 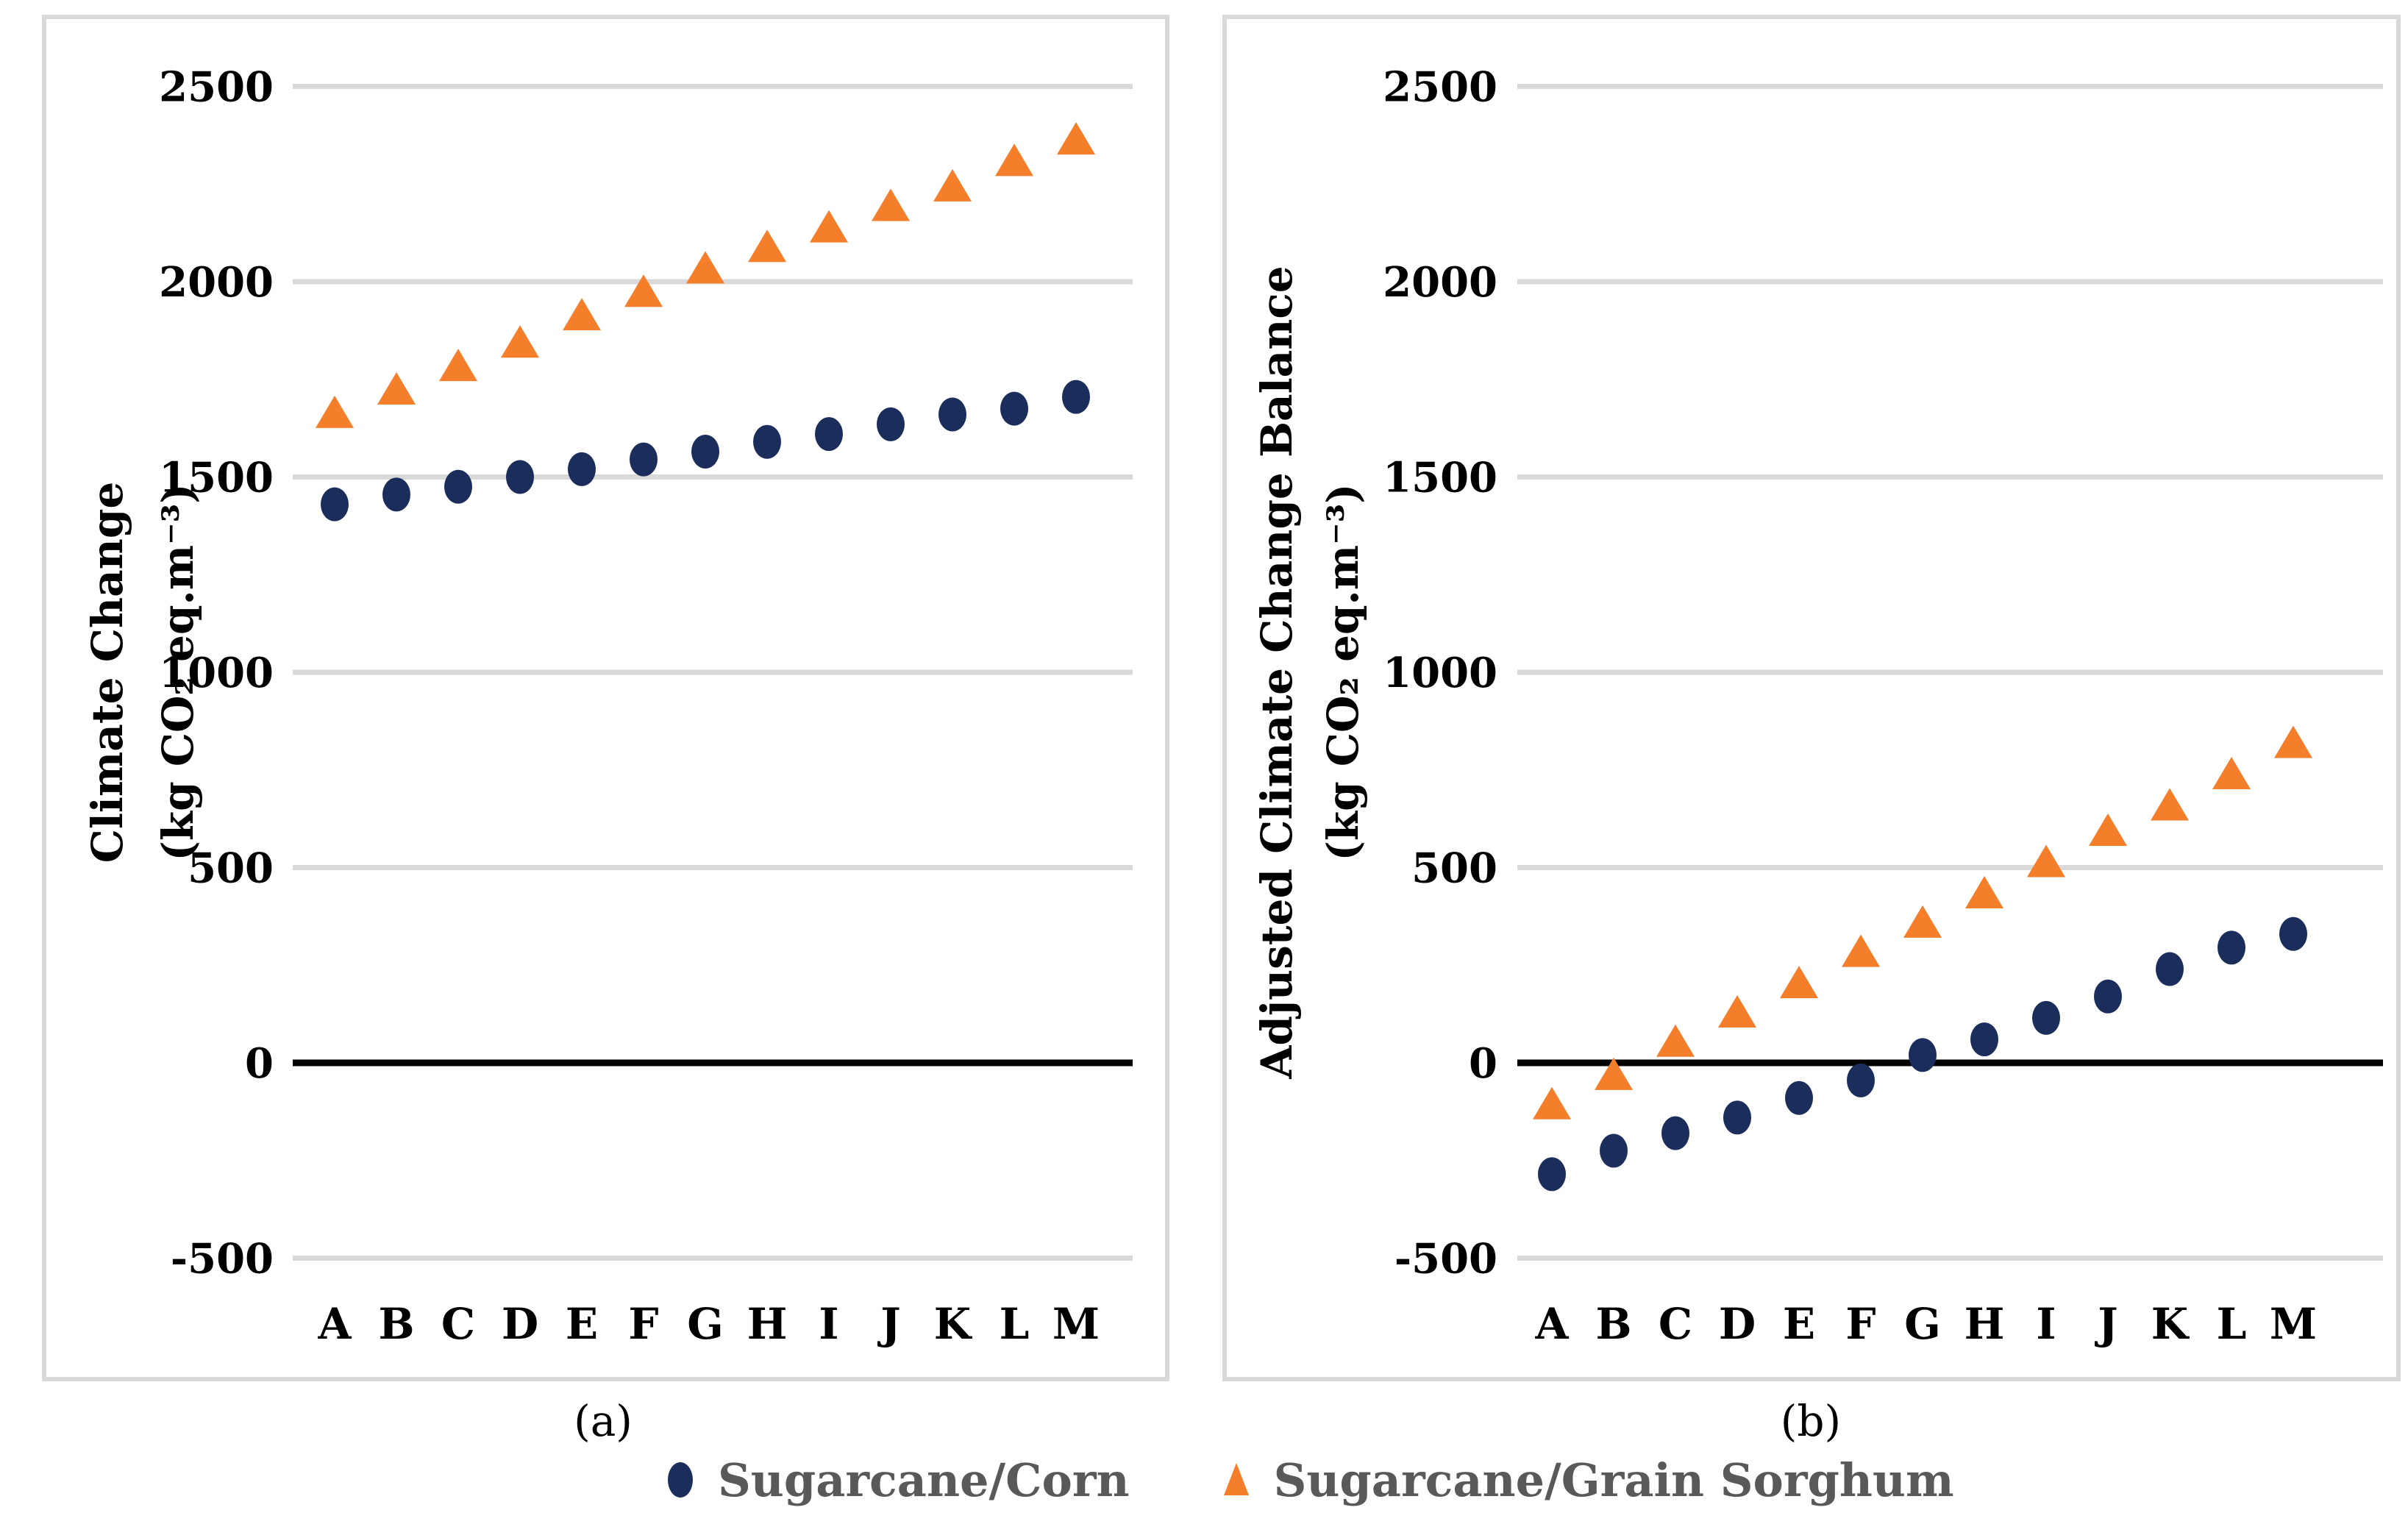 What do you see at coordinates (1277, 672) in the screenshot?
I see `y-axis-title-line1: Adjusted Climate Change Balance` at bounding box center [1277, 672].